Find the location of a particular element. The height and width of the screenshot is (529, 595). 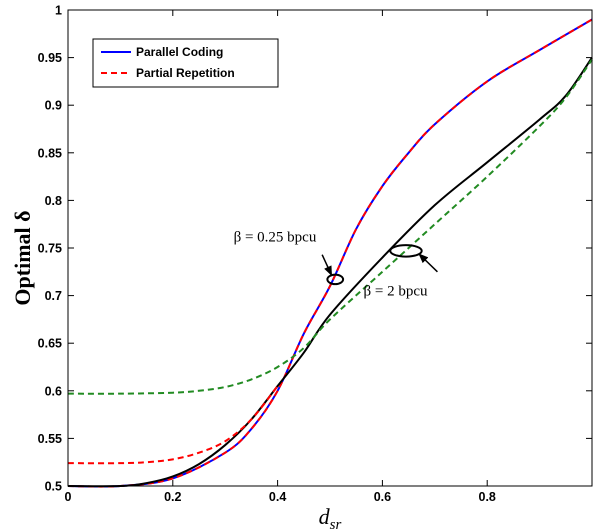

y-tick-label: 0.85 is located at coordinates (50, 153).